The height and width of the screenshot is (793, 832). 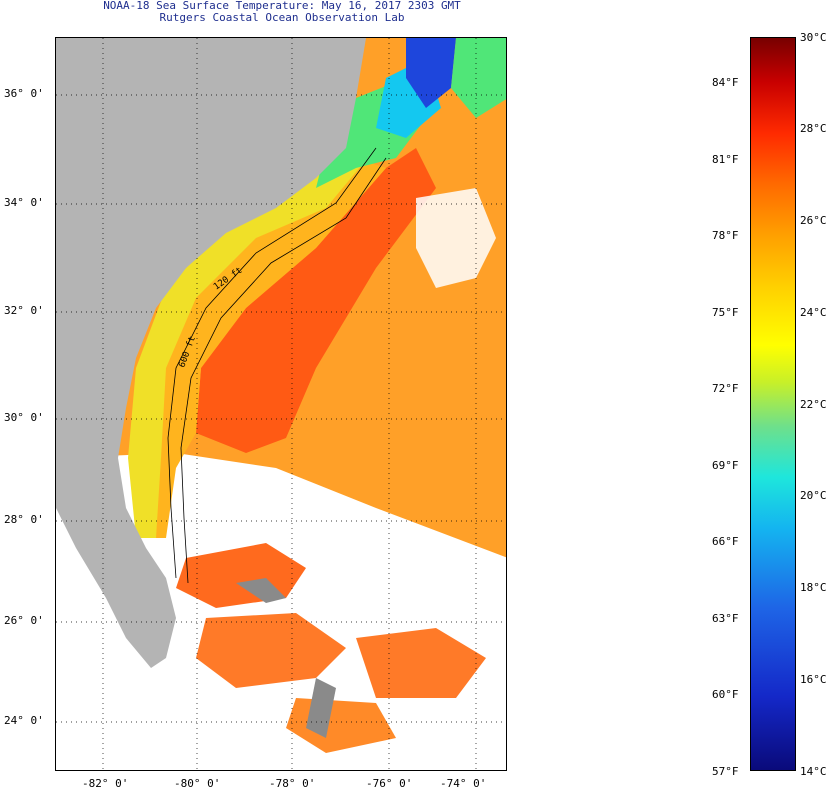 What do you see at coordinates (197, 783) in the screenshot?
I see `lon-label-80: -80° 0'` at bounding box center [197, 783].